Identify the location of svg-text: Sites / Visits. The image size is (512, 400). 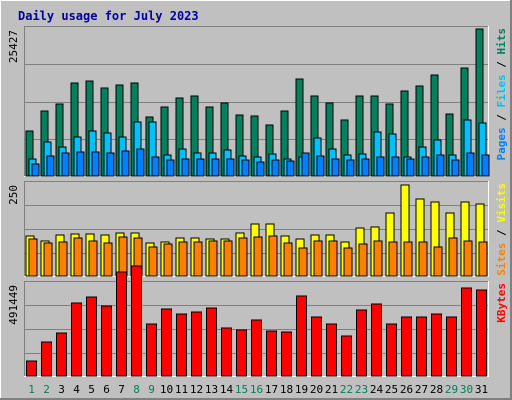
(501, 229).